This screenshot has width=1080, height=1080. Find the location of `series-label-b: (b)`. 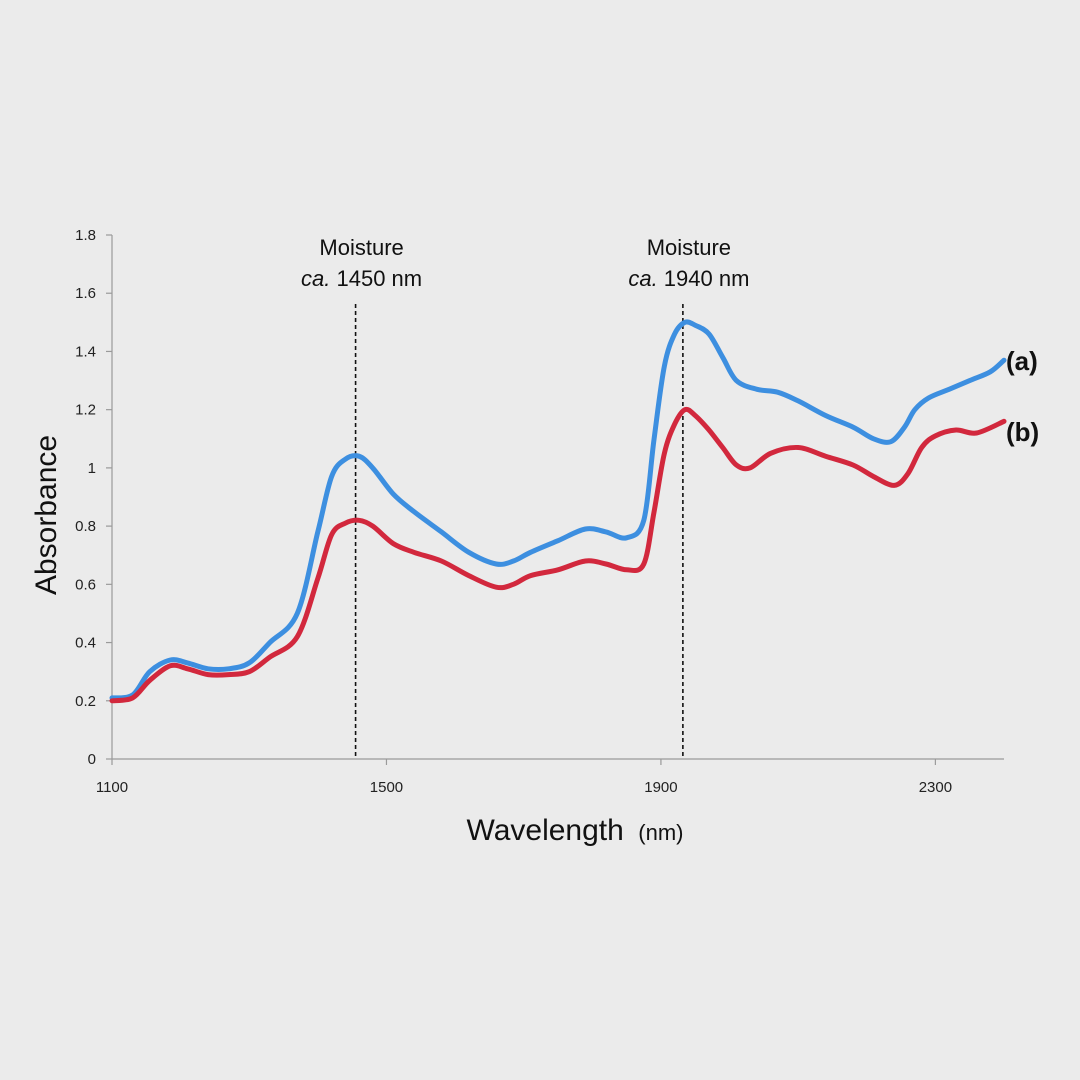

series-label-b: (b) is located at coordinates (1022, 432).